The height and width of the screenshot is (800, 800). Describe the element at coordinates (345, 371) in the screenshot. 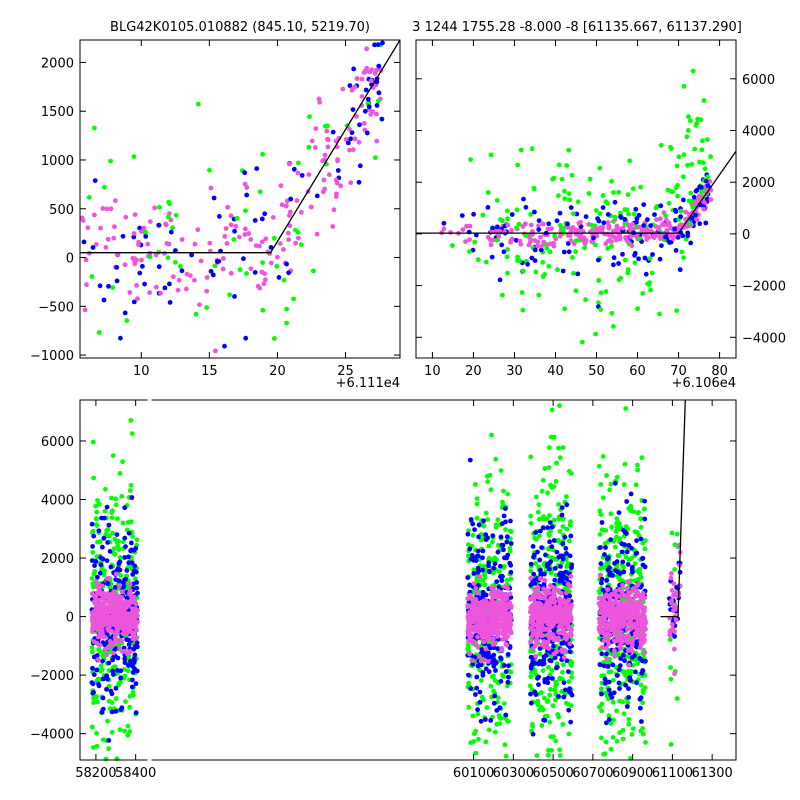

I see `panel1-x-tick-label: 25` at that location.